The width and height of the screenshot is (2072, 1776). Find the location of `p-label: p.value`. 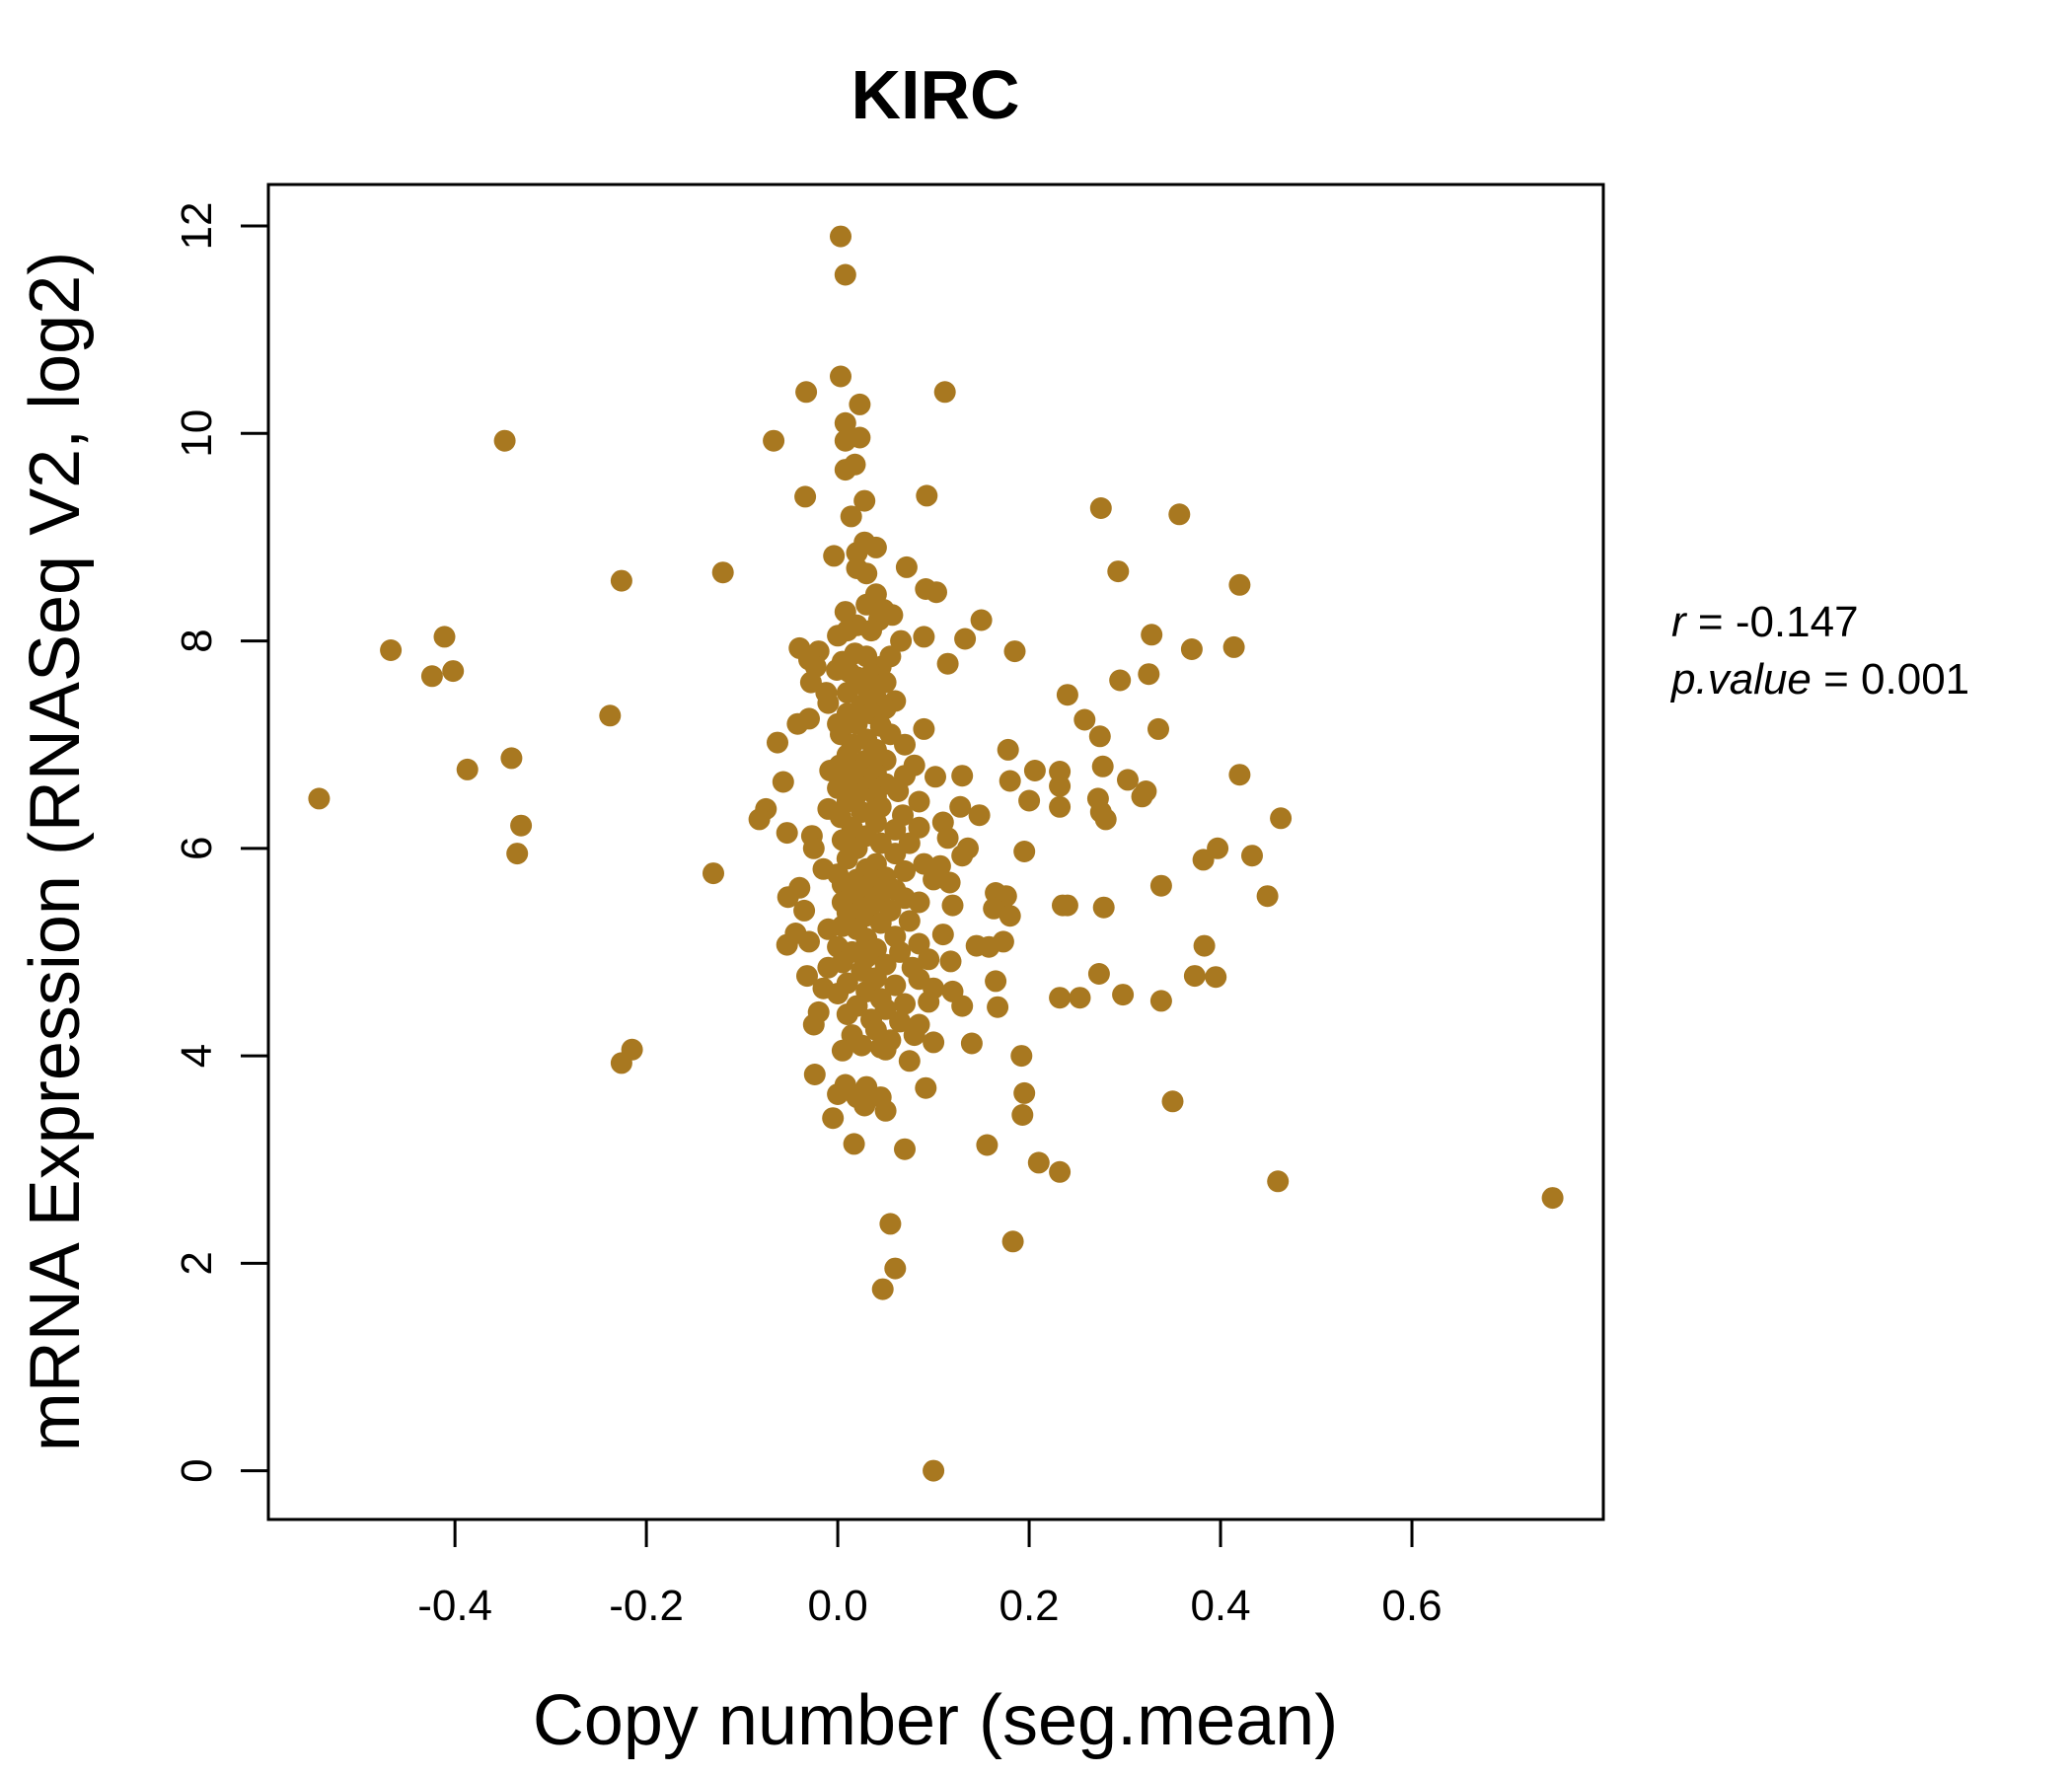

p-label: p.value is located at coordinates (1741, 679).